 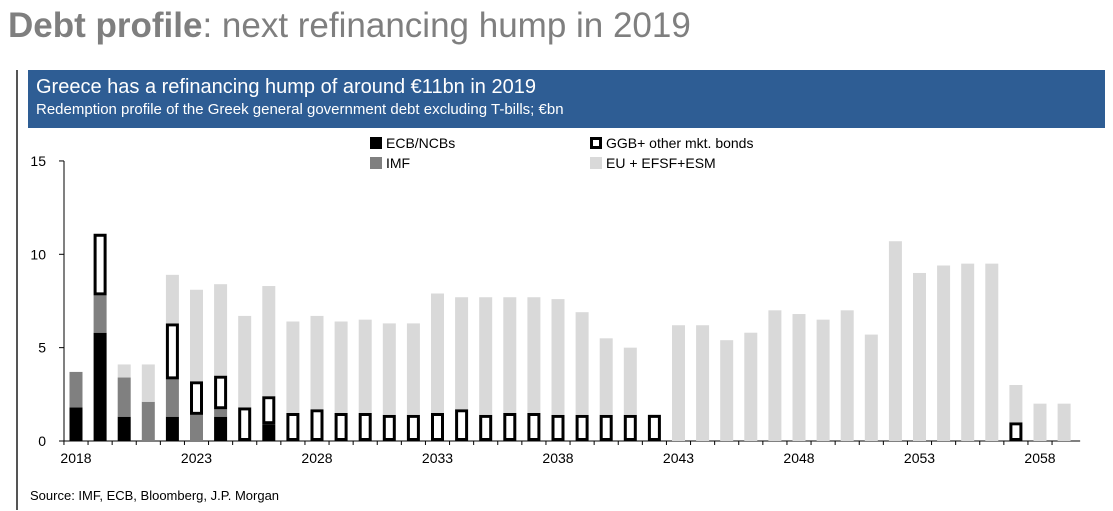 What do you see at coordinates (42, 441) in the screenshot?
I see `y-tick-label: 0` at bounding box center [42, 441].